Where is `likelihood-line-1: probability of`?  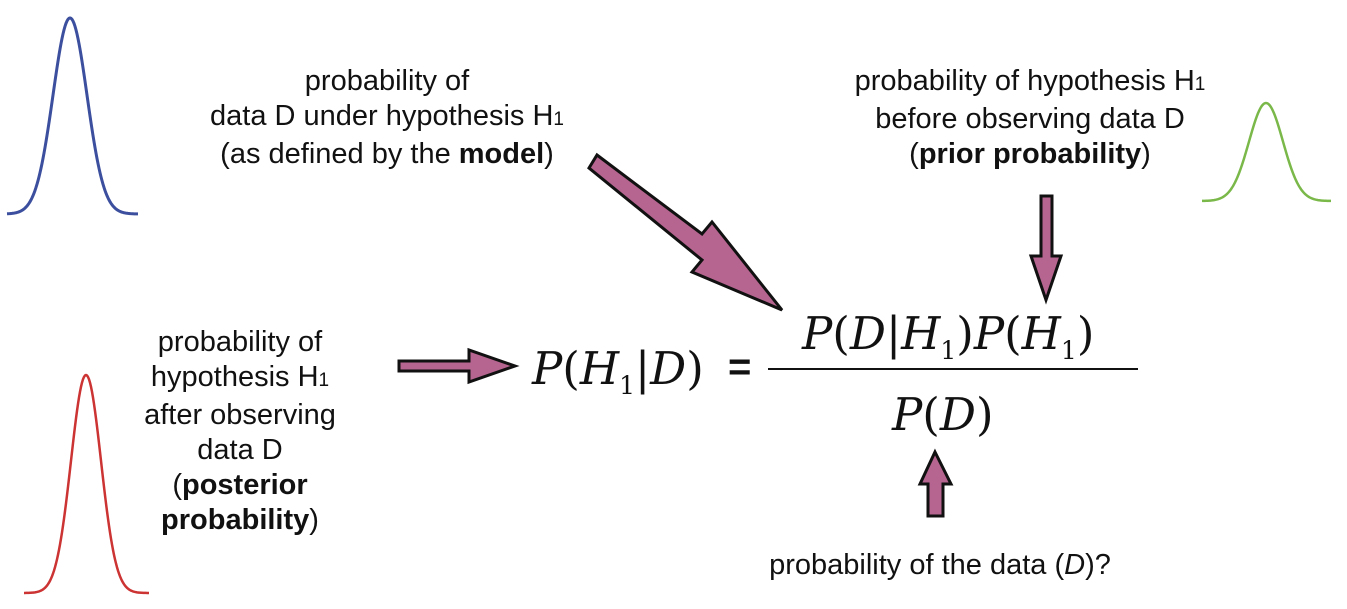
likelihood-line-1: probability of is located at coordinates (387, 81).